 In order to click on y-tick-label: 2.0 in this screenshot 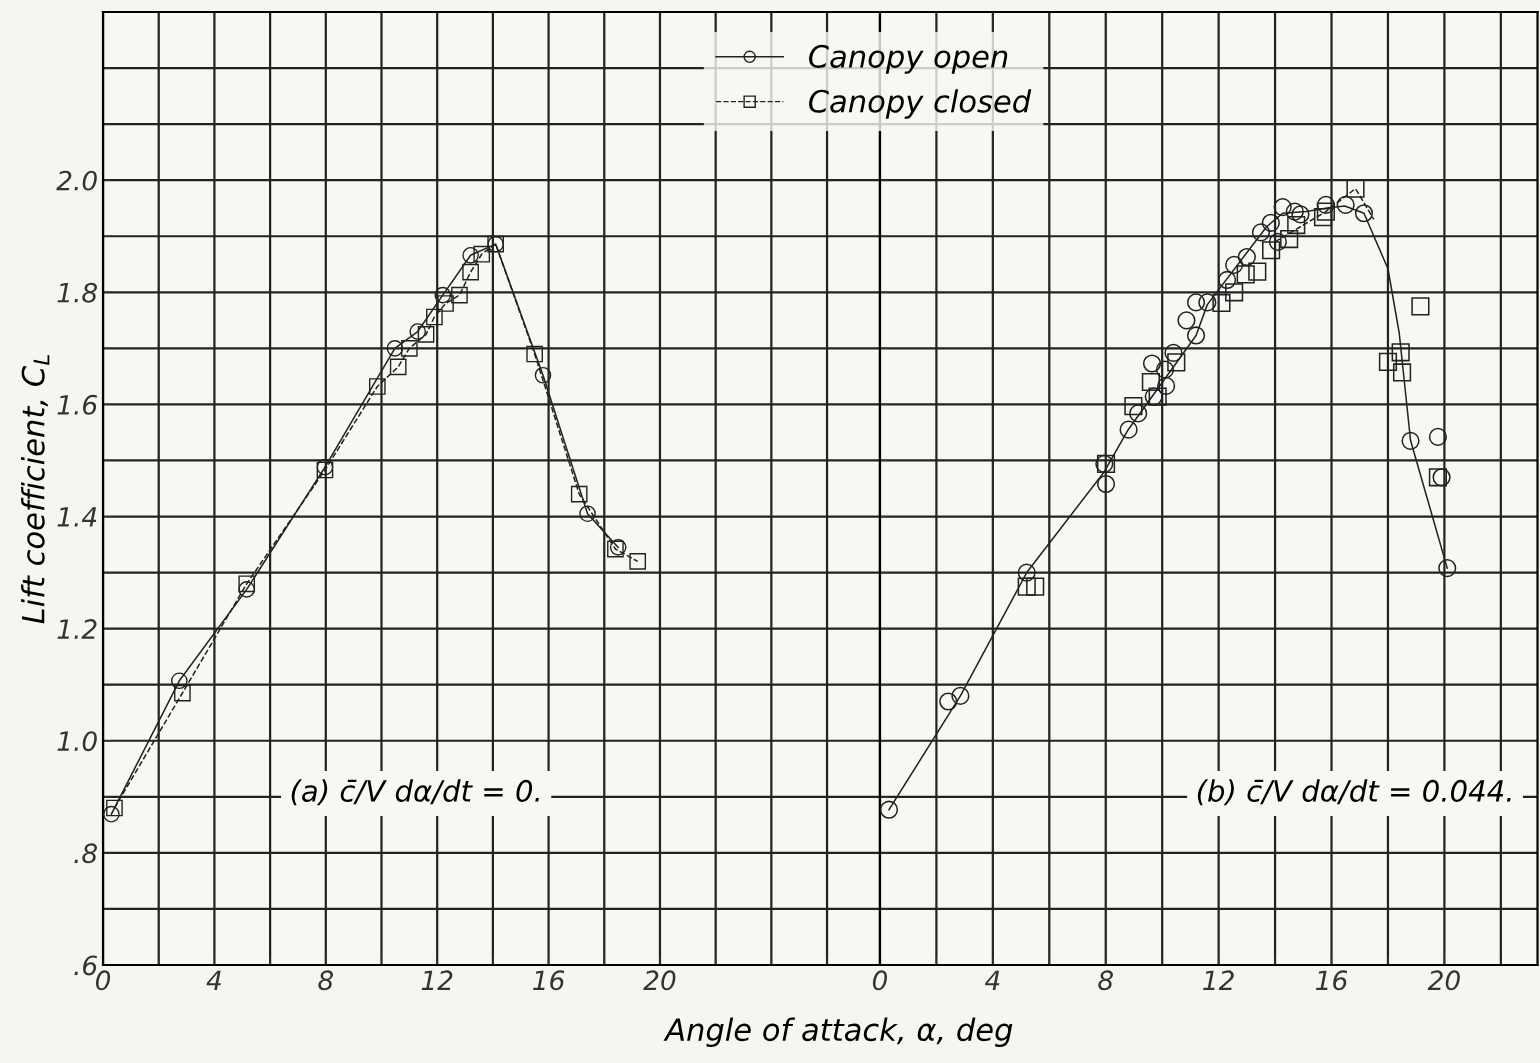, I will do `click(76, 180)`.